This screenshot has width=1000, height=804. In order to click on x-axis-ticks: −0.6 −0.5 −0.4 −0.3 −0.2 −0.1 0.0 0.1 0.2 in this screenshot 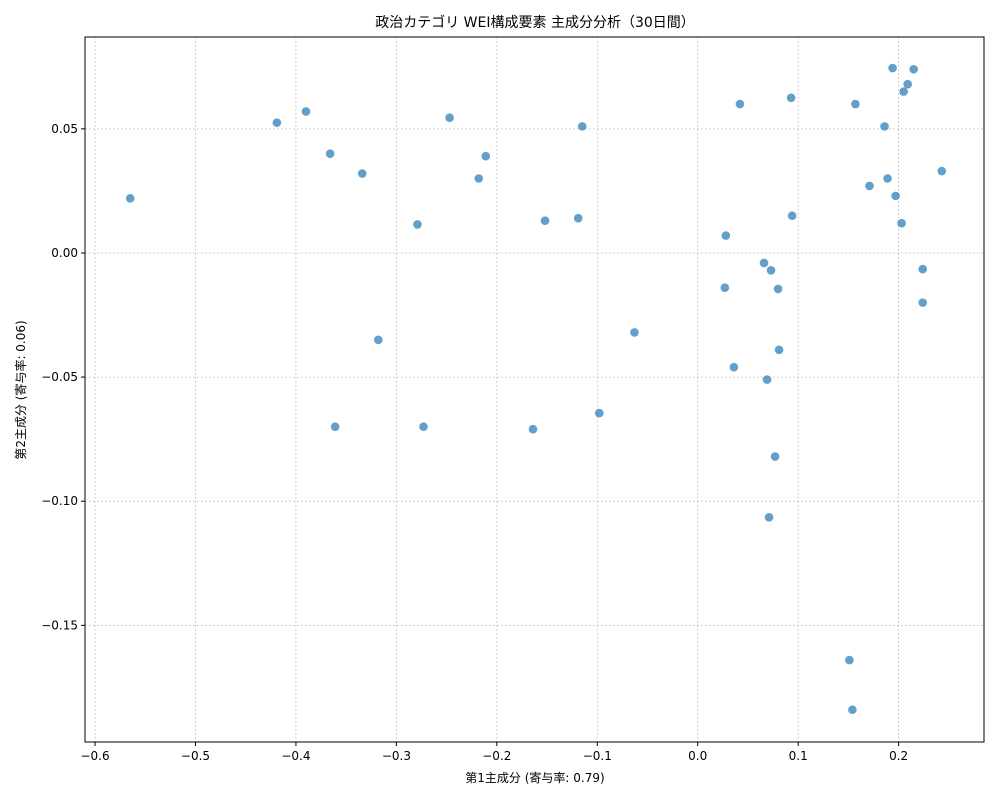, I will do `click(494, 752)`.